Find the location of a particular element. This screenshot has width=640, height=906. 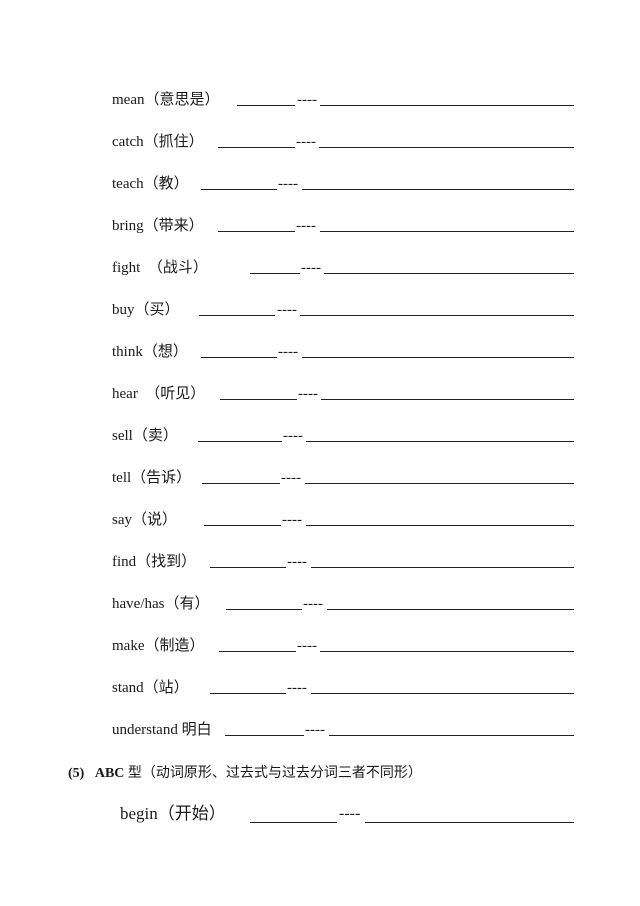

exercise-row: fight （战斗） ---- is located at coordinates (320, 270).